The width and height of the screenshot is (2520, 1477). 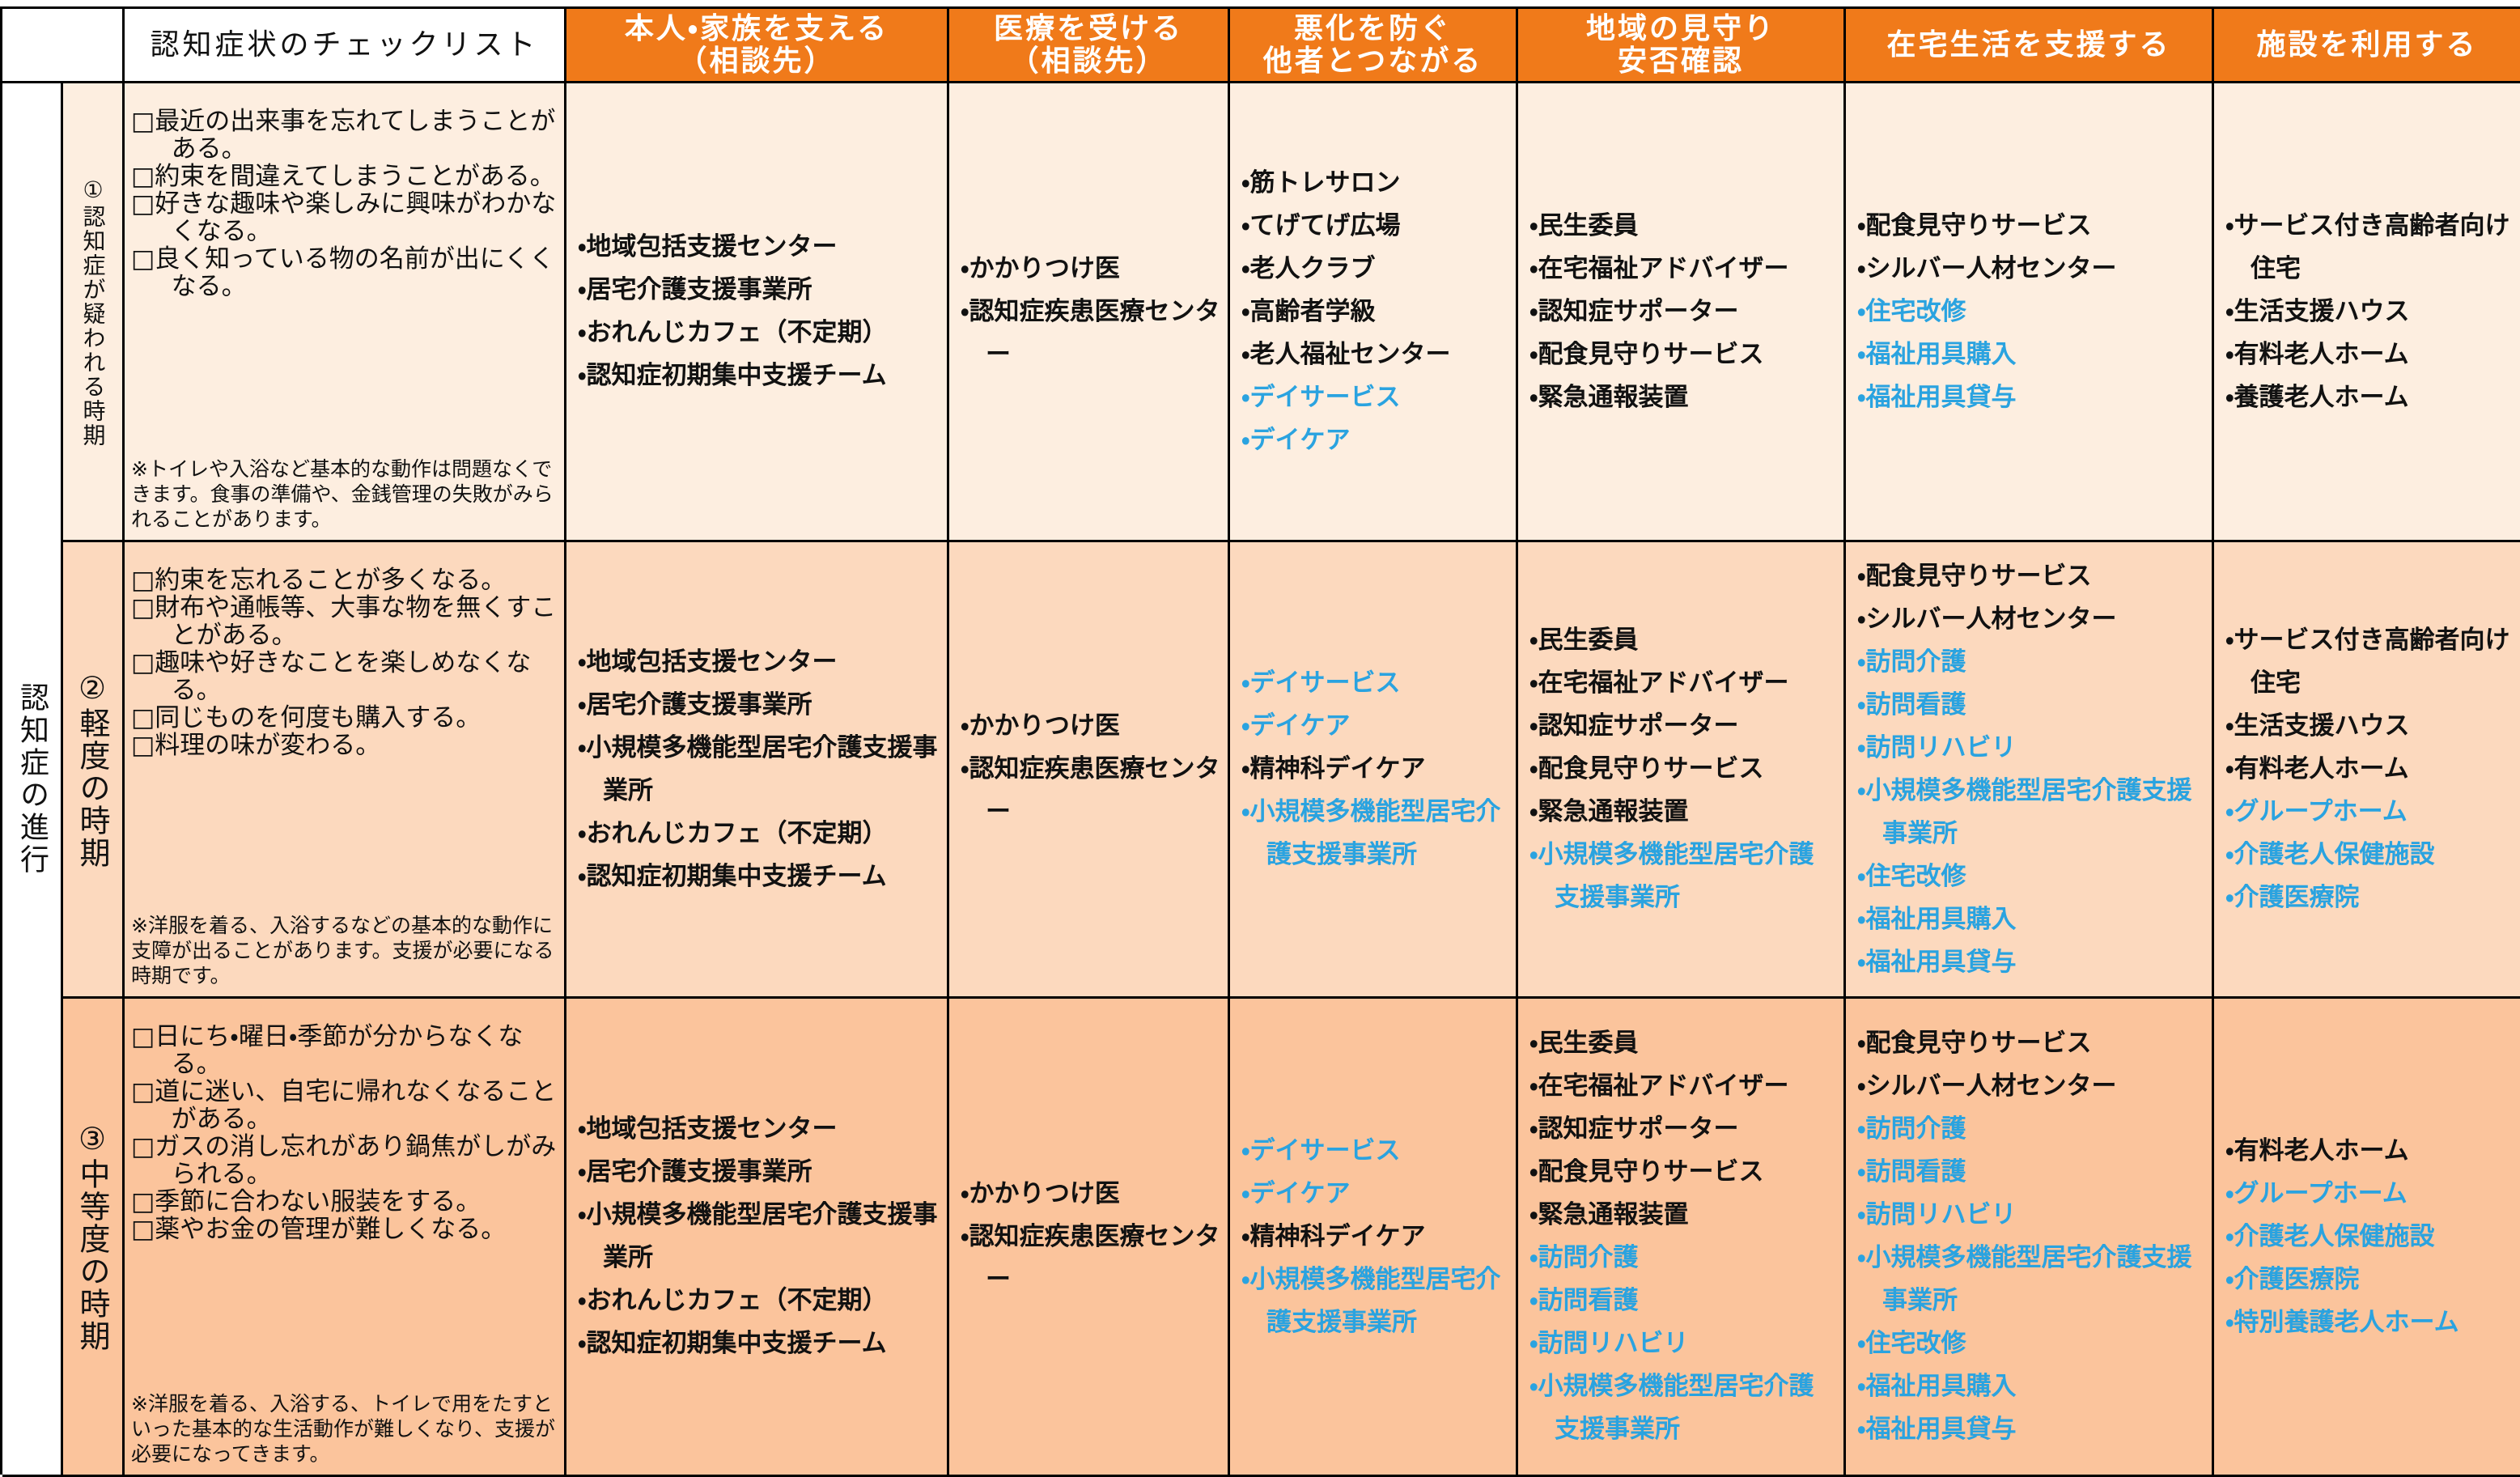 What do you see at coordinates (94, 1238) in the screenshot?
I see `stage-label: ③中等度の時期` at bounding box center [94, 1238].